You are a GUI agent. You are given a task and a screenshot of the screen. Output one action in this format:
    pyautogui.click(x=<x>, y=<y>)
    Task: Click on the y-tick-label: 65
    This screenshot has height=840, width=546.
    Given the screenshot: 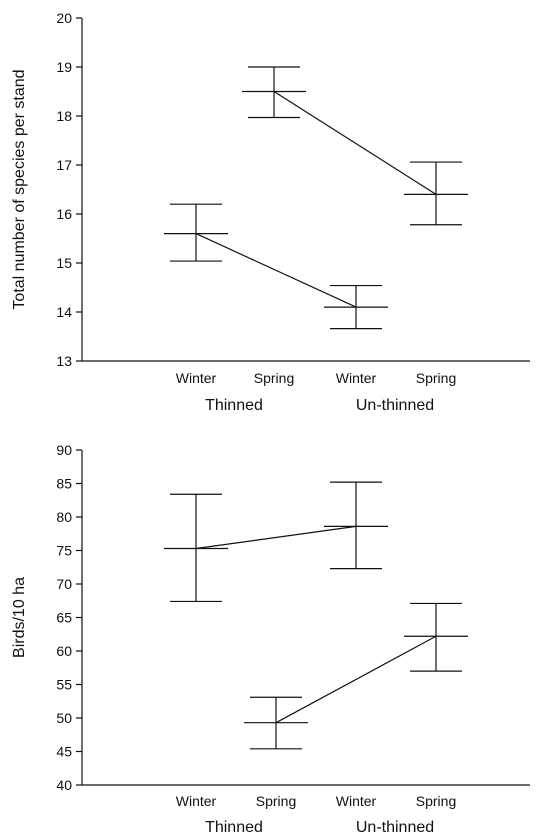 What is the action you would take?
    pyautogui.click(x=64, y=618)
    